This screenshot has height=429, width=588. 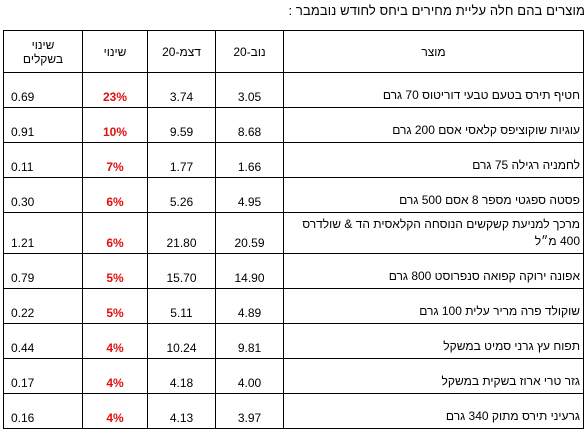 What do you see at coordinates (43, 306) in the screenshot?
I see `shekel-change-cell: 0.22` at bounding box center [43, 306].